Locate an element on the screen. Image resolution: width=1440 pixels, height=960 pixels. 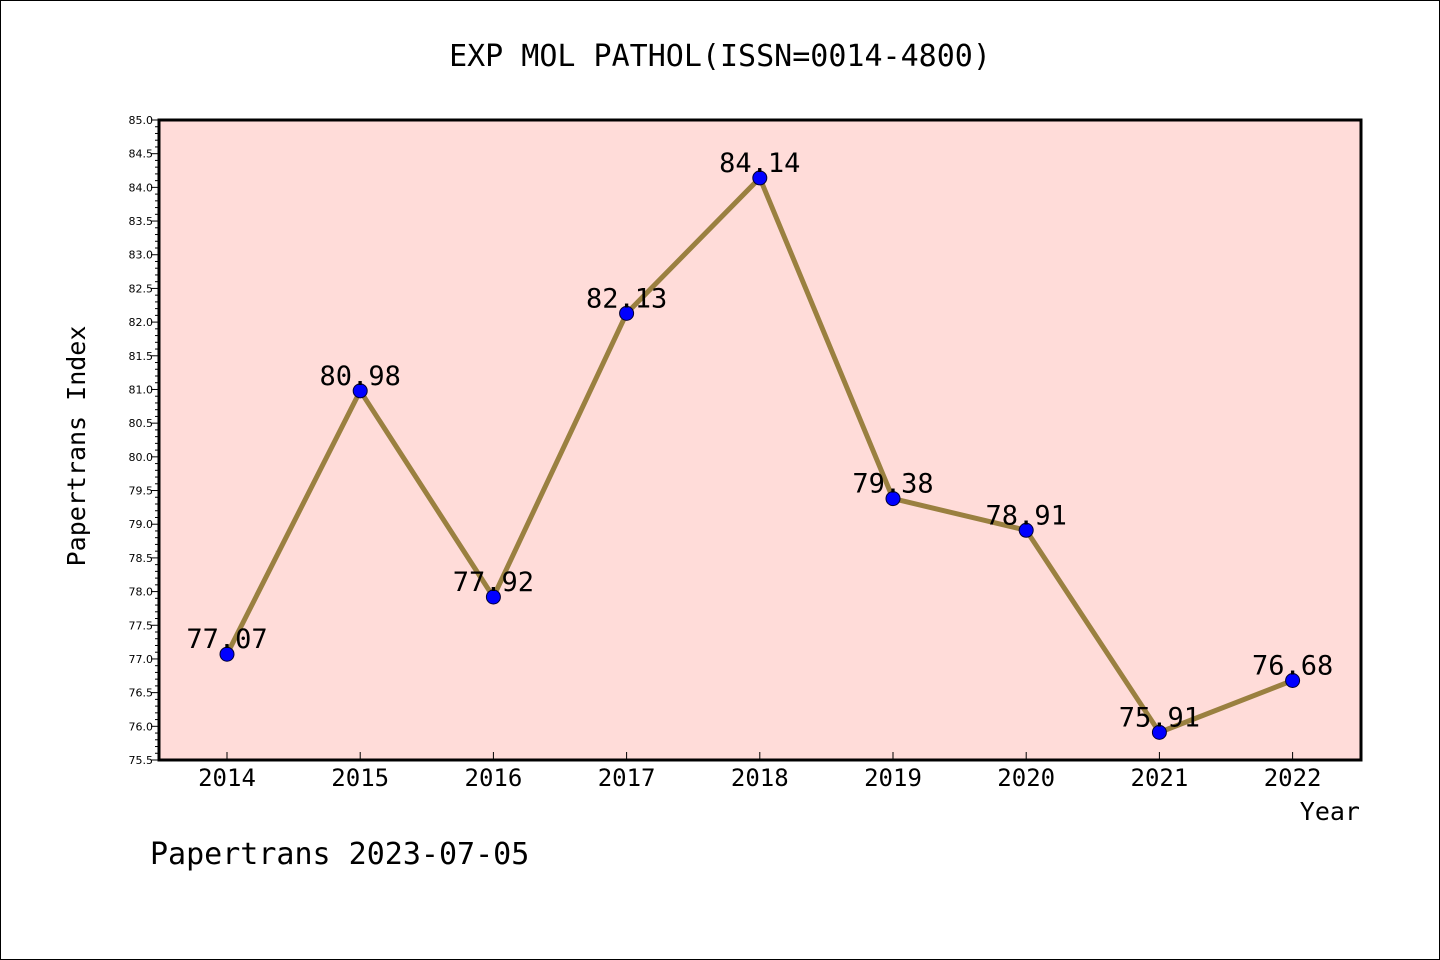
x-tick-label: 2017 is located at coordinates (627, 778).